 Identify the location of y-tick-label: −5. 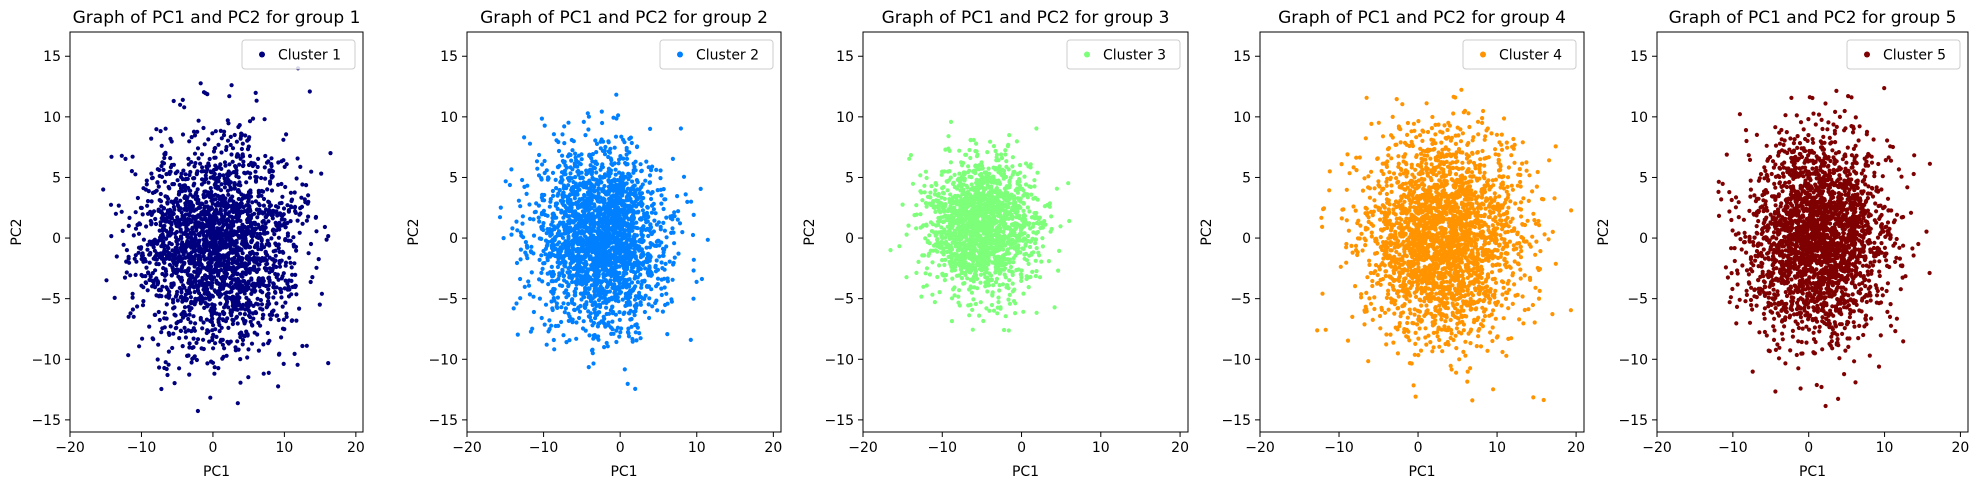
(50, 300).